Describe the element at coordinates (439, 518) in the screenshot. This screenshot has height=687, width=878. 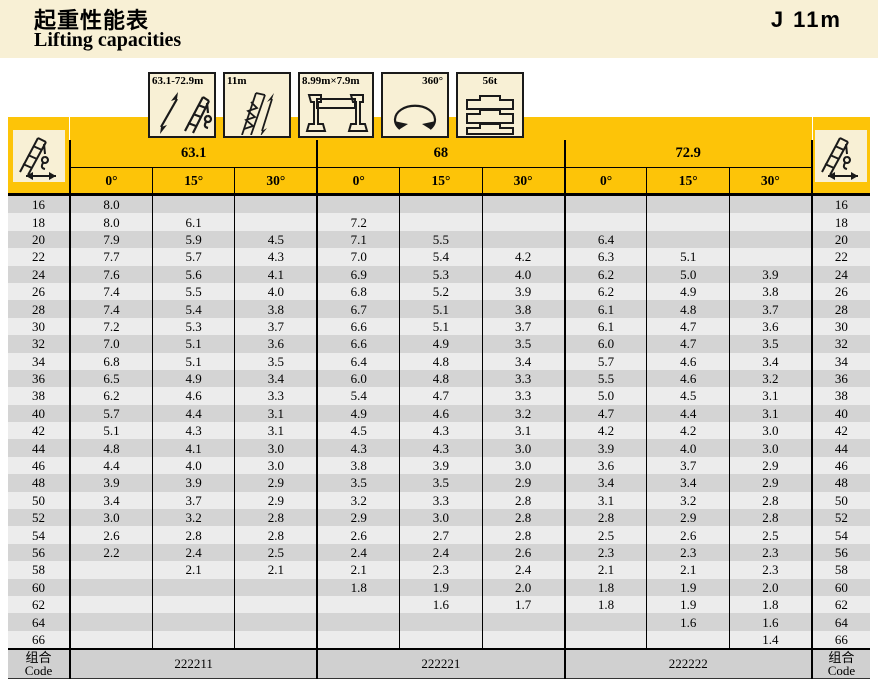
I see `table-row: 52 3.0 3.2 2.8 2.9 3.0 2.8 2.8 2.9 2.8 52` at that location.